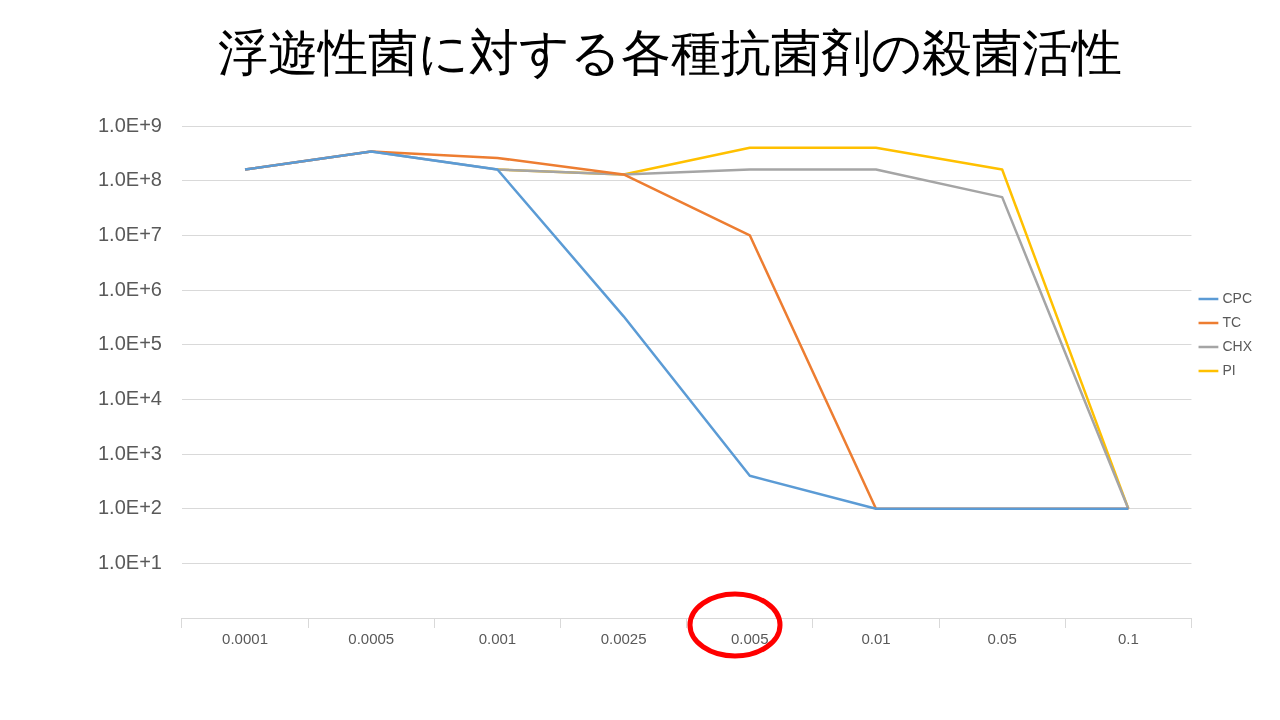  What do you see at coordinates (670, 52) in the screenshot?
I see `chart-title: 浮遊性菌に対する各種抗菌剤の殺菌活性` at bounding box center [670, 52].